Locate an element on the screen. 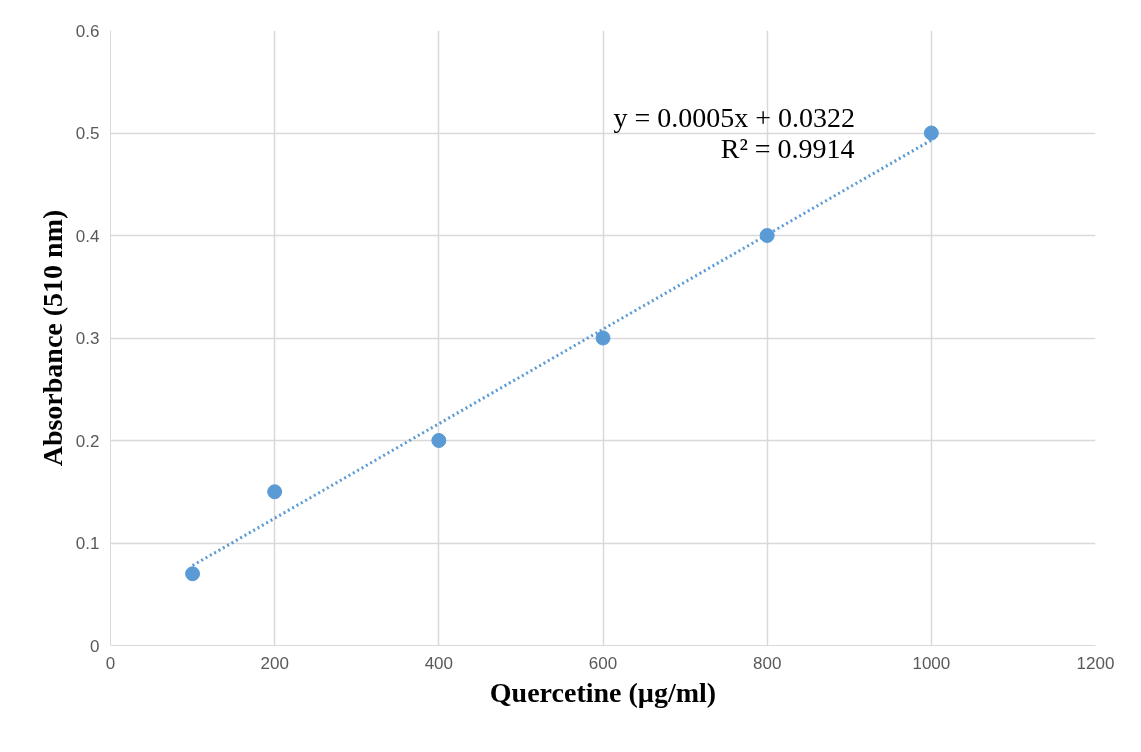  x-tick-label: 1000 is located at coordinates (931, 663).